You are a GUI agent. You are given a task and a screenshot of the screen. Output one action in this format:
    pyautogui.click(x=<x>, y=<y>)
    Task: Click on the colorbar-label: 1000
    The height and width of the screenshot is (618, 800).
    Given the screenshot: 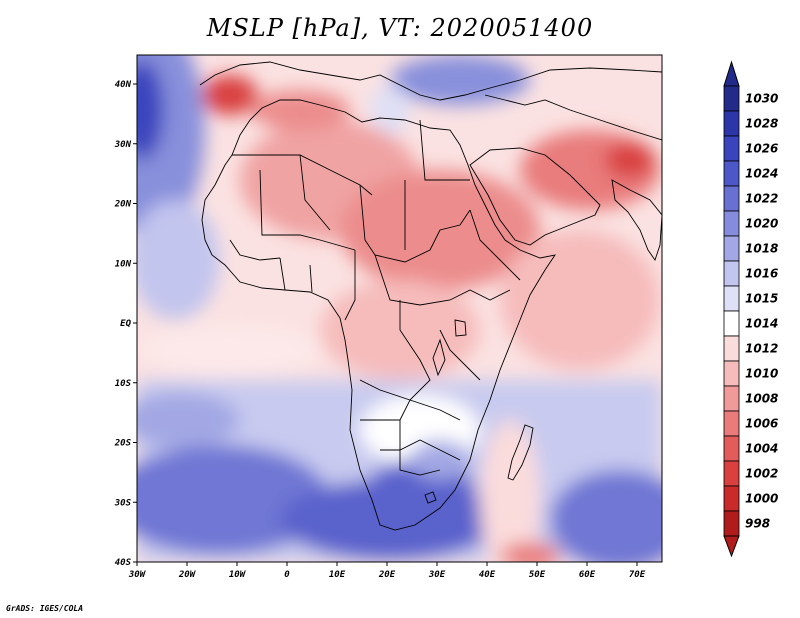 What is the action you would take?
    pyautogui.click(x=761, y=499)
    